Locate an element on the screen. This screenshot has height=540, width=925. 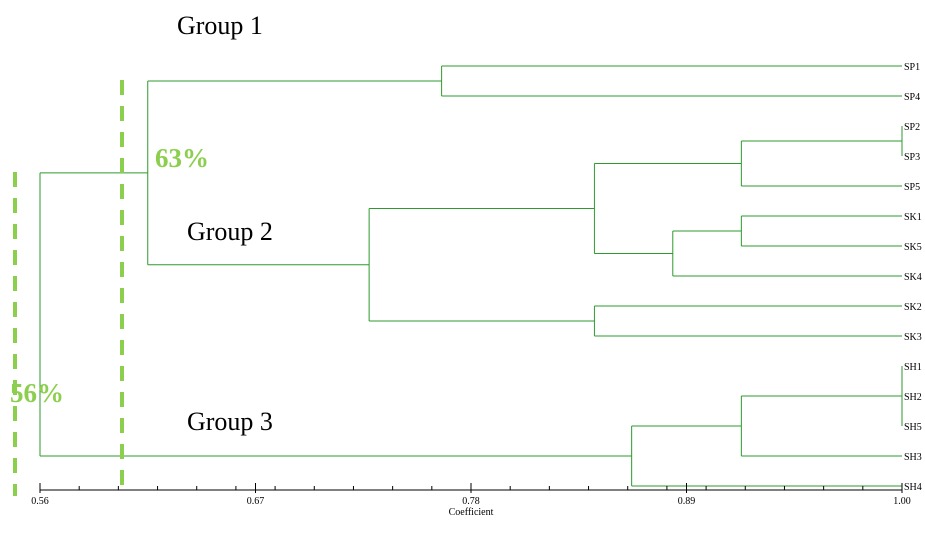
x-tick-label: 0.67 is located at coordinates (256, 501).